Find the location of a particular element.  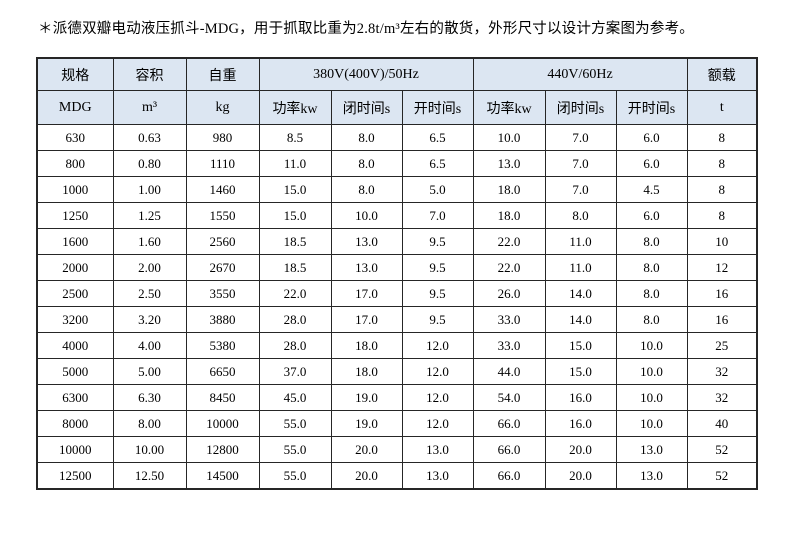

cell-capacity-m3: 2.00 is located at coordinates (149, 267).